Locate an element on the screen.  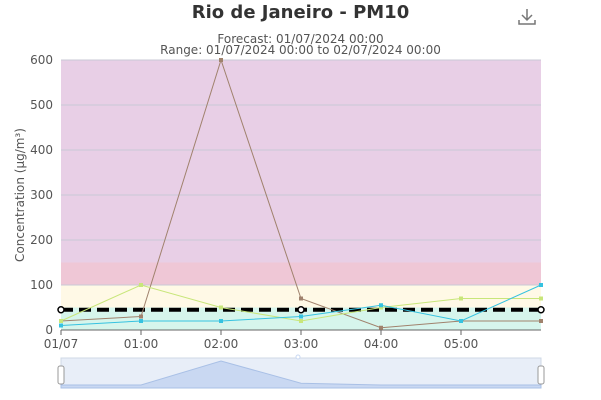
download-icon is located at coordinates (527, 17).